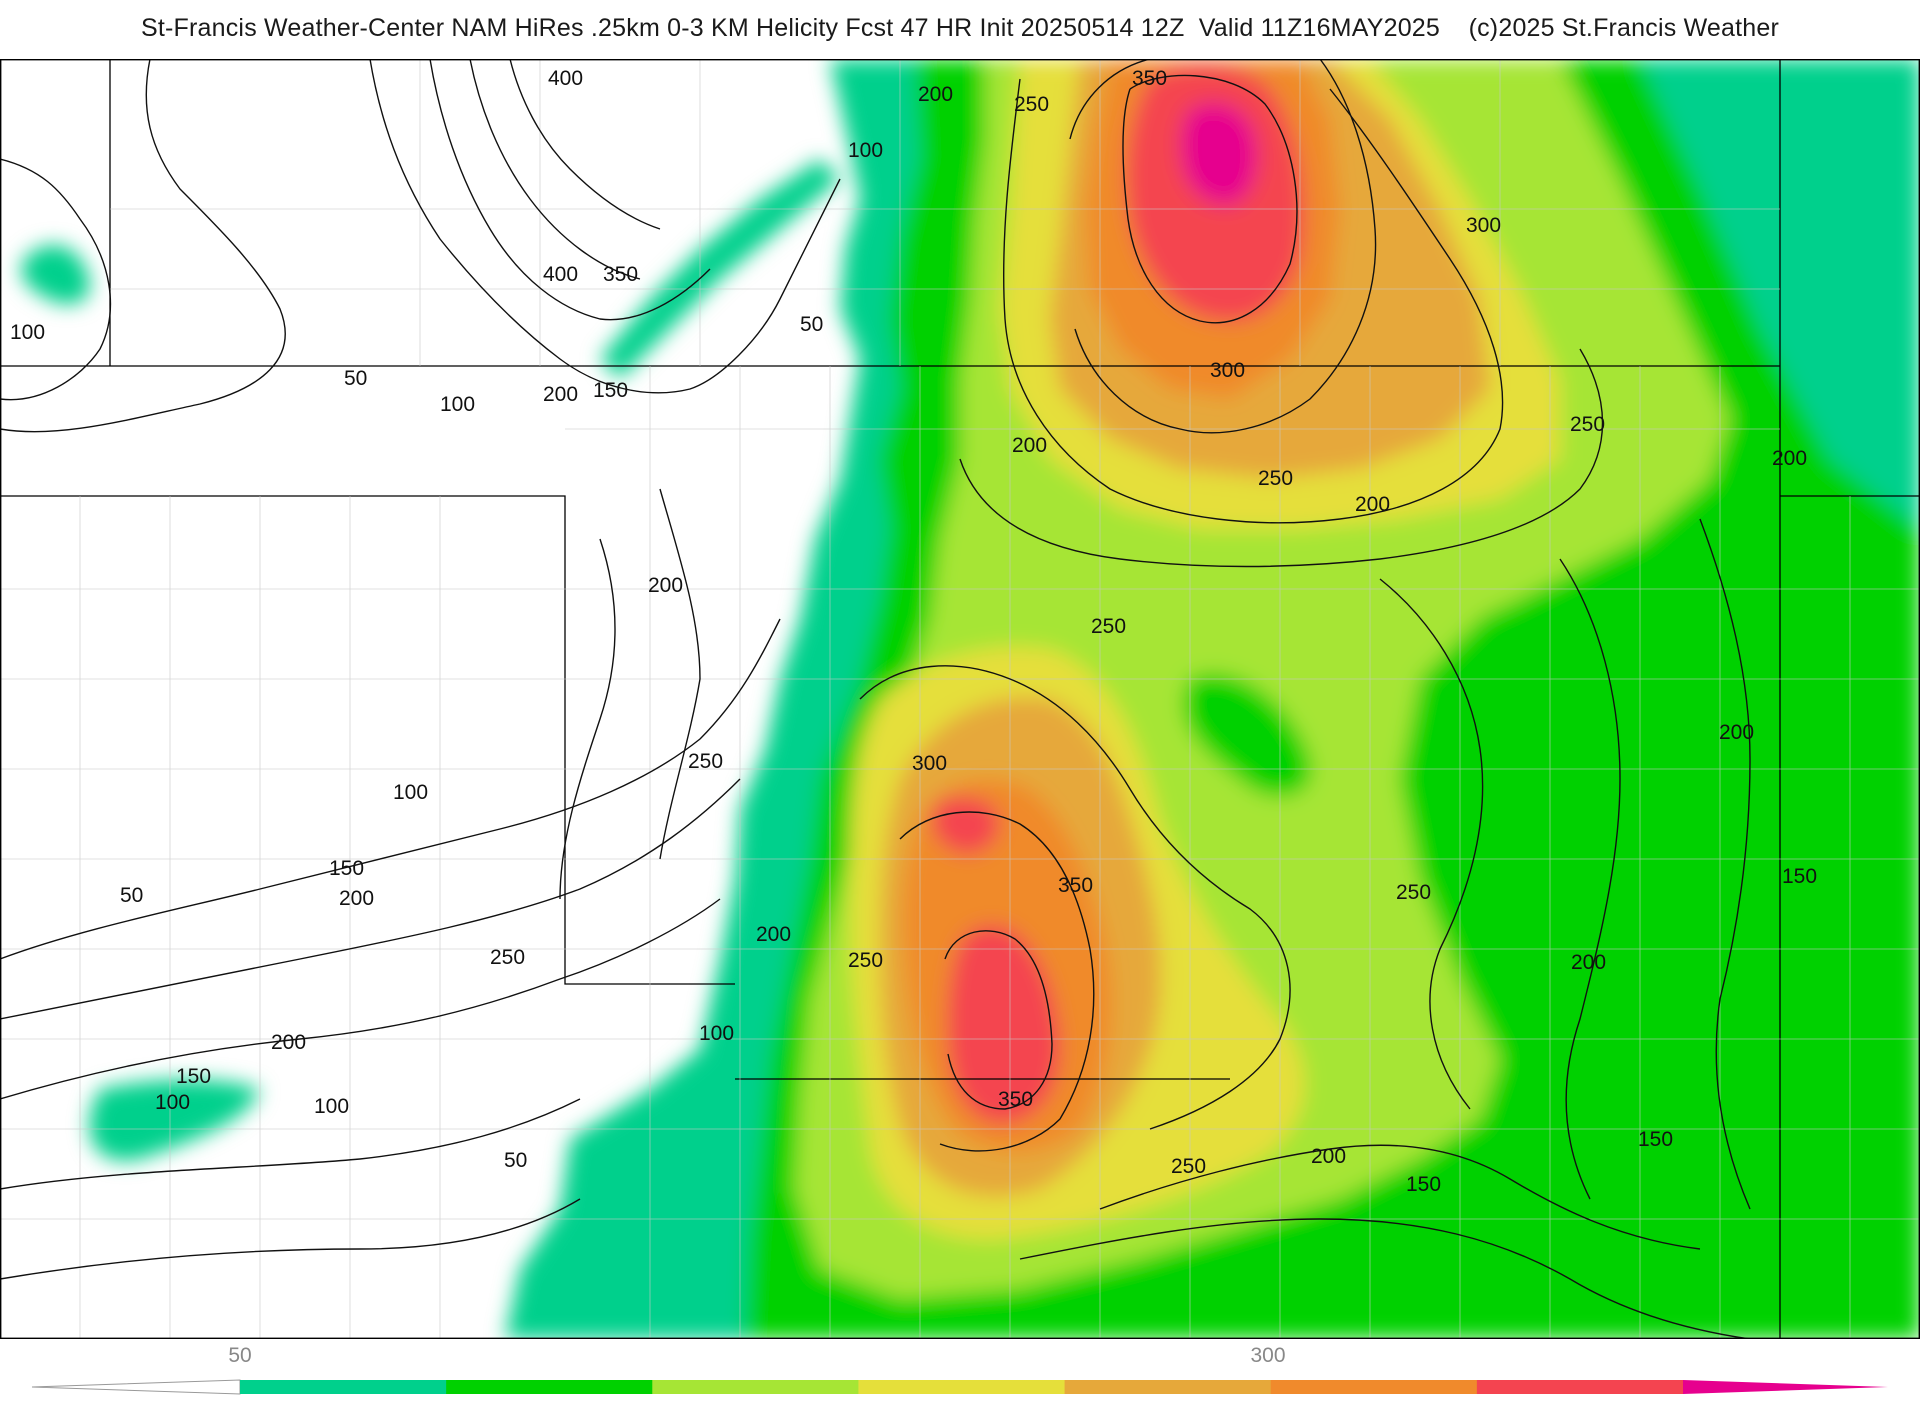 The image size is (1920, 1405). Describe the element at coordinates (1785, 1387) in the screenshot. I see `colorbar-arrow-right` at that location.